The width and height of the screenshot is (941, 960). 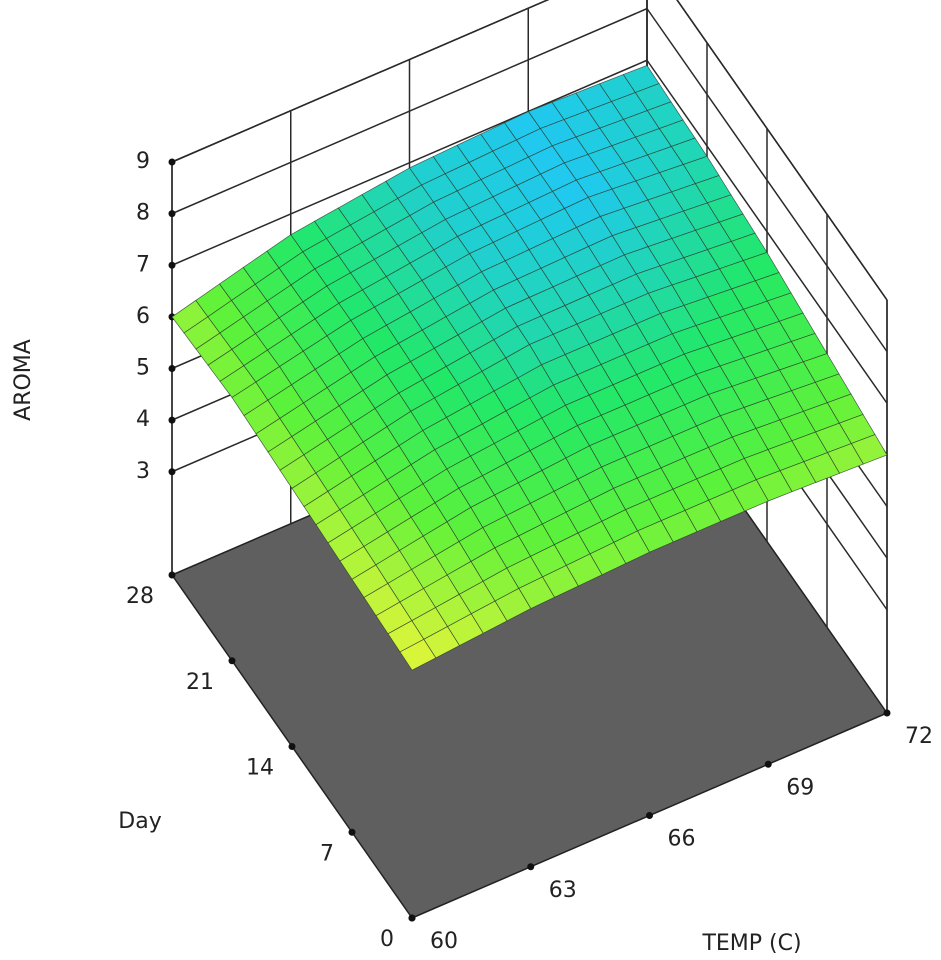 I want to click on z-tick-label: 4, so click(x=143, y=419).